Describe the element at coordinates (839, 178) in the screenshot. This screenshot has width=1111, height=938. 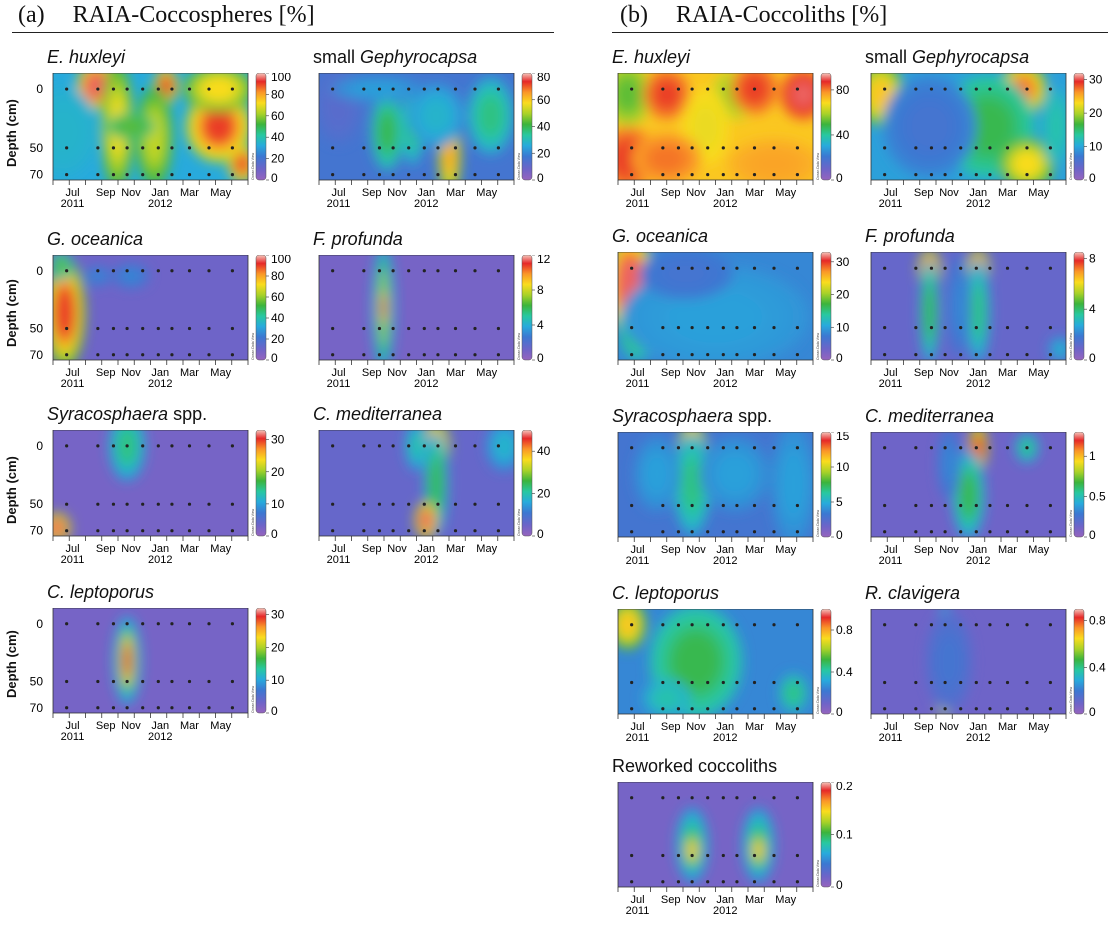
I see `colorbar-tick-label: 0` at that location.